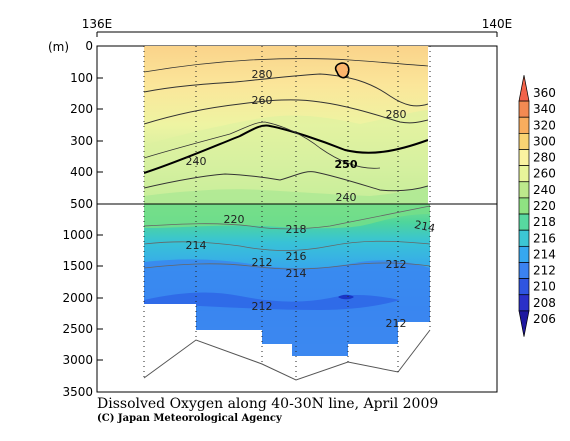  Describe the element at coordinates (296, 229) in the screenshot. I see `contour-label: 218` at that location.